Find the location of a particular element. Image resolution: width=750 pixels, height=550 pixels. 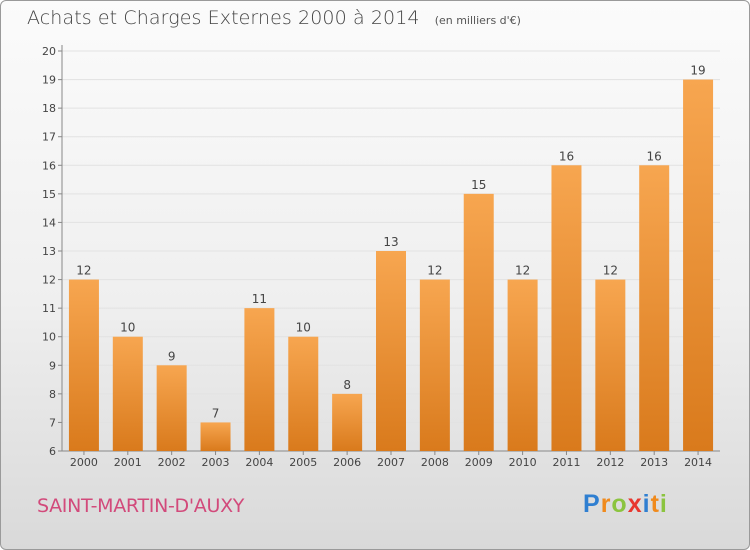

bar-value-label: 7 is located at coordinates (216, 413).